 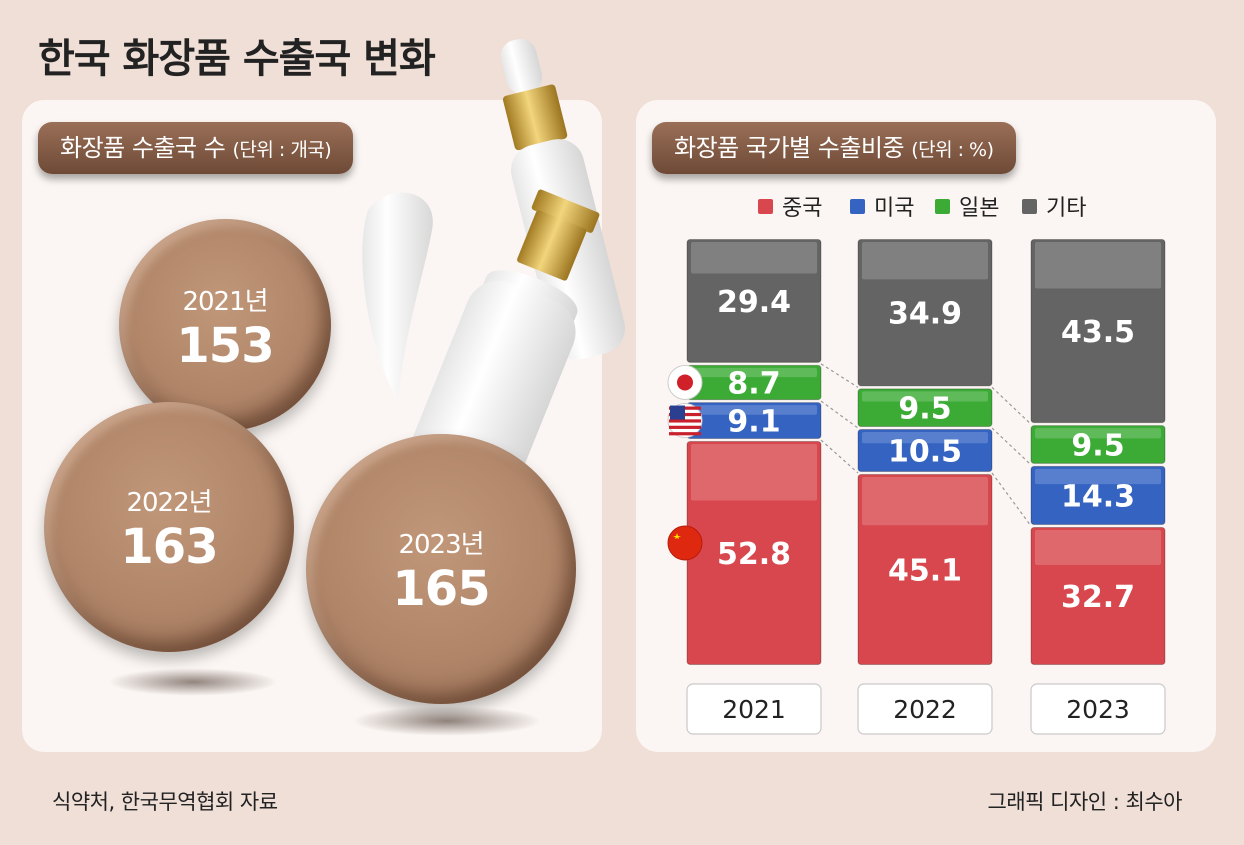 What do you see at coordinates (282, 150) in the screenshot?
I see `export-count-unit: (단위 : 개국)` at bounding box center [282, 150].